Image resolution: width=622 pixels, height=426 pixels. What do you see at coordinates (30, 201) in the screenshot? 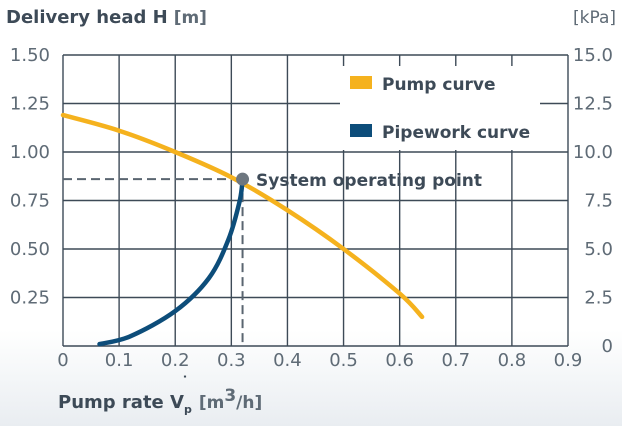
I see `y-tick-label: 0.75` at bounding box center [30, 201].